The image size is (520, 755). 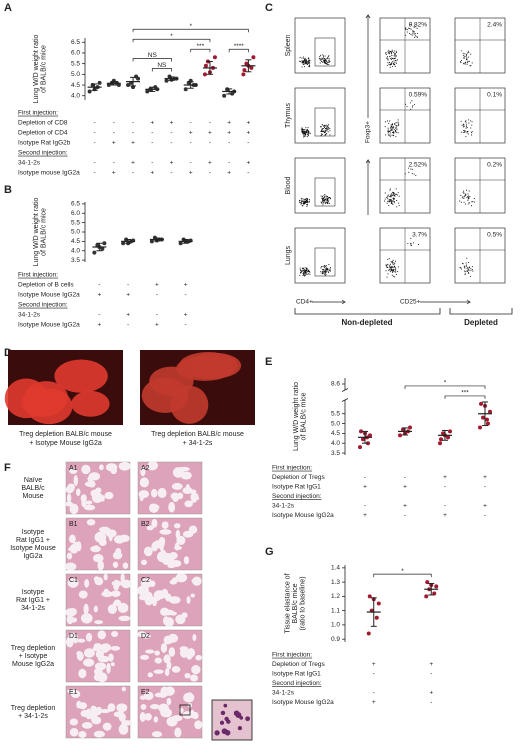 What do you see at coordinates (494, 25) in the screenshot?
I see `percentage: 2.4%` at bounding box center [494, 25].